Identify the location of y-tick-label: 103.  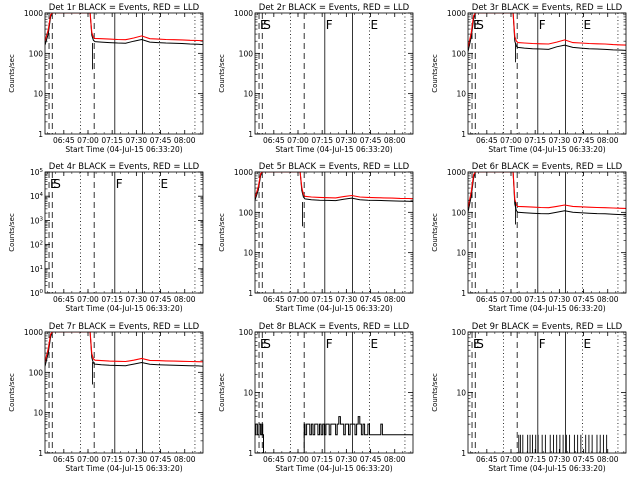
(37, 220).